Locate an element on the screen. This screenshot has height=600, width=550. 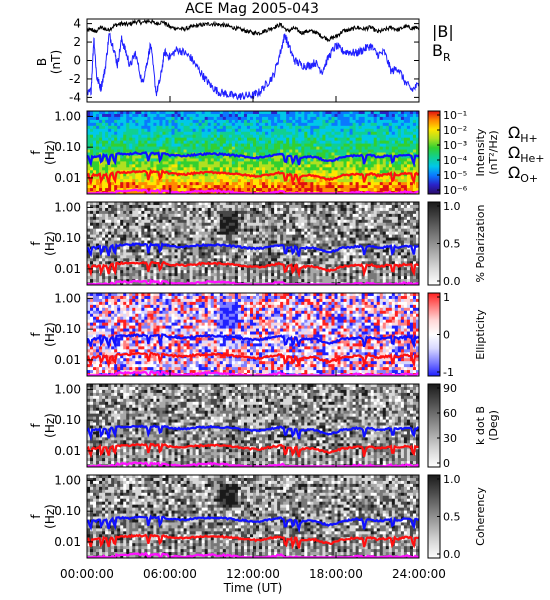
field-ytick-label: -2 is located at coordinates (75, 79).